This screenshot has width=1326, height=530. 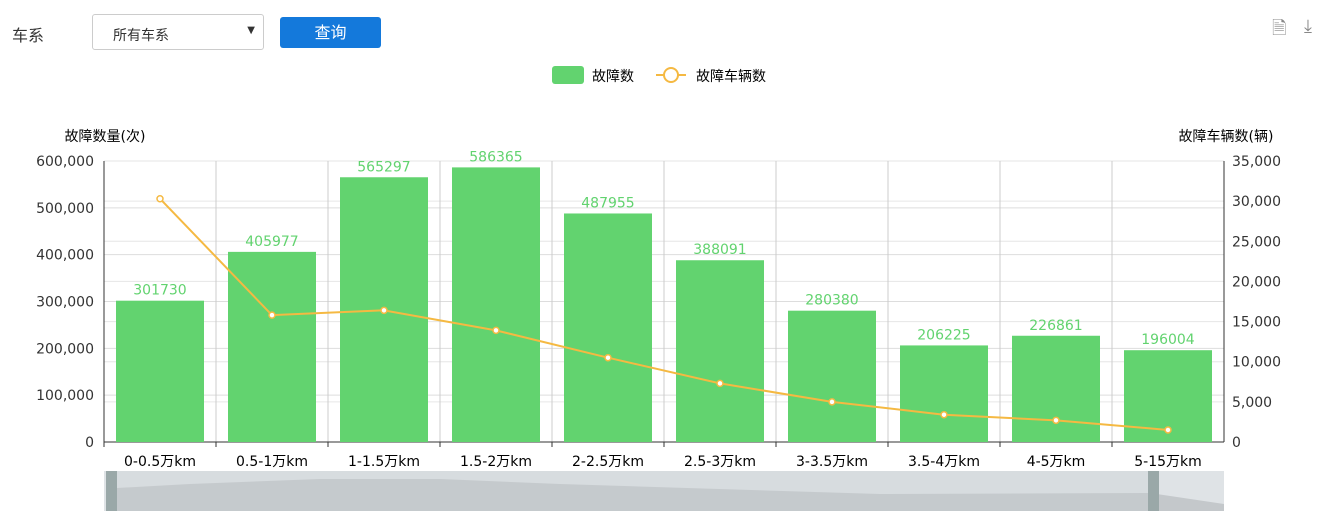 What do you see at coordinates (608, 462) in the screenshot?
I see `x-tick-label: 2-2.5万km` at bounding box center [608, 462].